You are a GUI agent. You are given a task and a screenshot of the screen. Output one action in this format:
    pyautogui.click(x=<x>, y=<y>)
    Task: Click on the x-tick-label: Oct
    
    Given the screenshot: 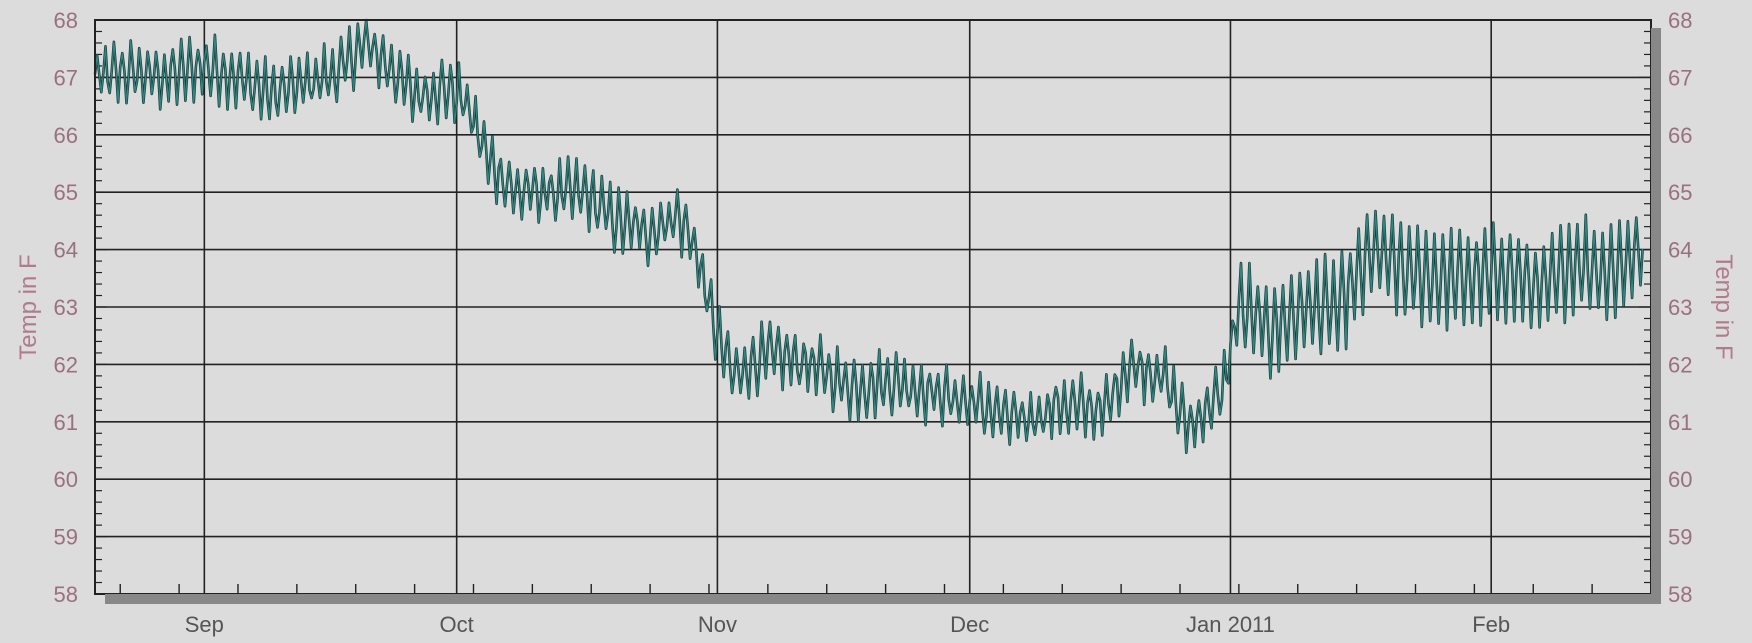 What is the action you would take?
    pyautogui.click(x=457, y=624)
    